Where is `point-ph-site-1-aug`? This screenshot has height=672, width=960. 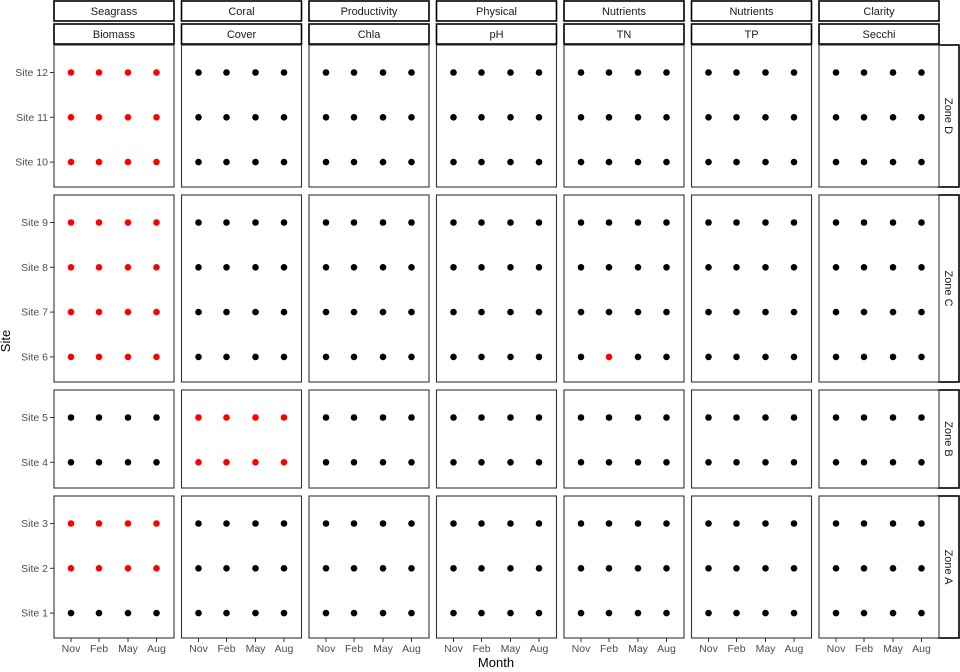
point-ph-site-1-aug is located at coordinates (539, 613).